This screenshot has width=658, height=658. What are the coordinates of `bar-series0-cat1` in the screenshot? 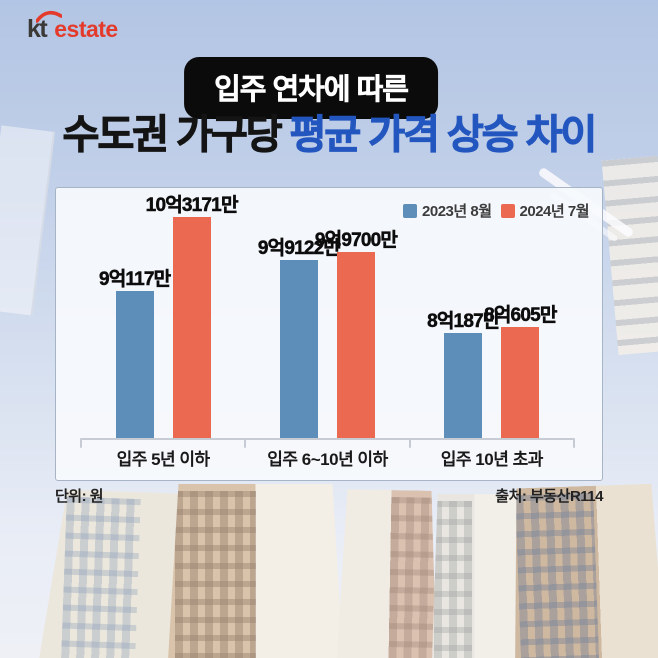 It's located at (299, 349).